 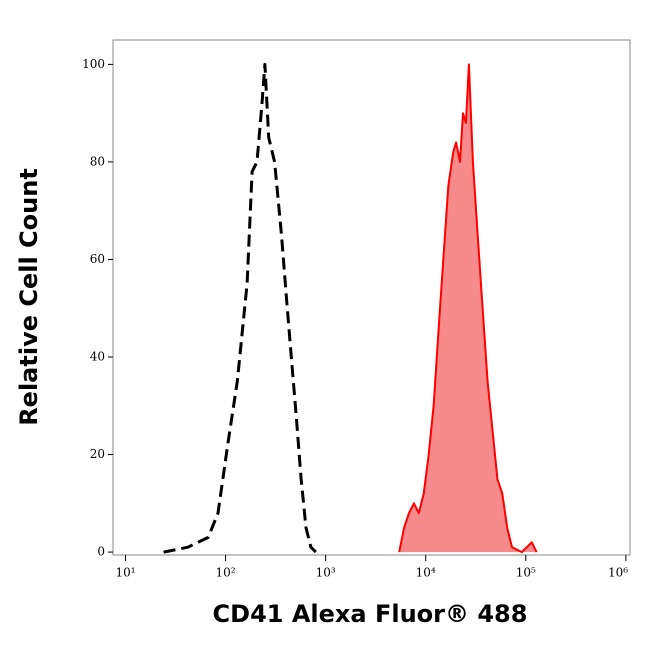 I want to click on y-tick-label: 20, so click(x=97, y=454).